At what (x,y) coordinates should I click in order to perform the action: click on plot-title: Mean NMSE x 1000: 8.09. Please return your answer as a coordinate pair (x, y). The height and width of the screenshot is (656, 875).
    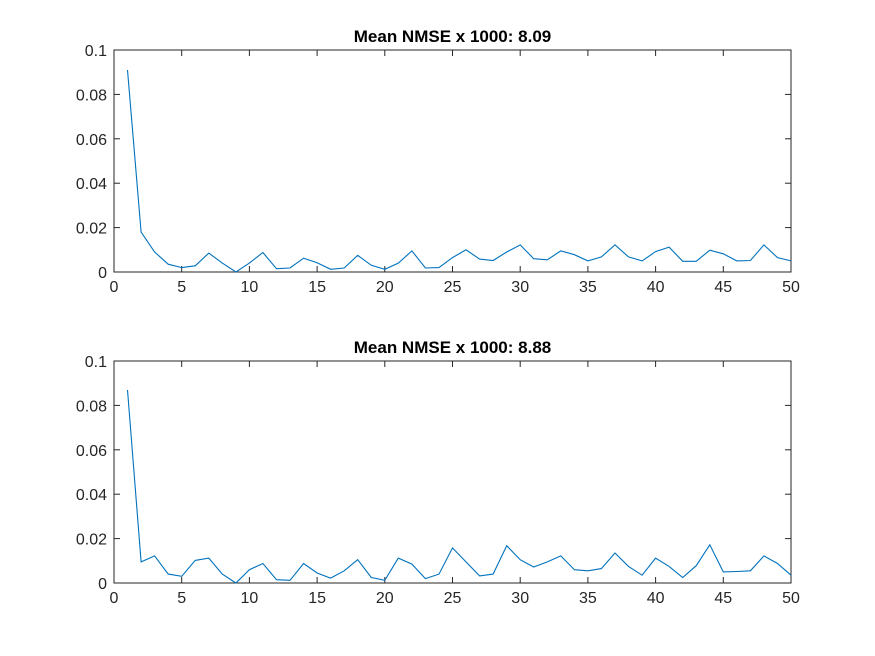
    Looking at the image, I should click on (452, 36).